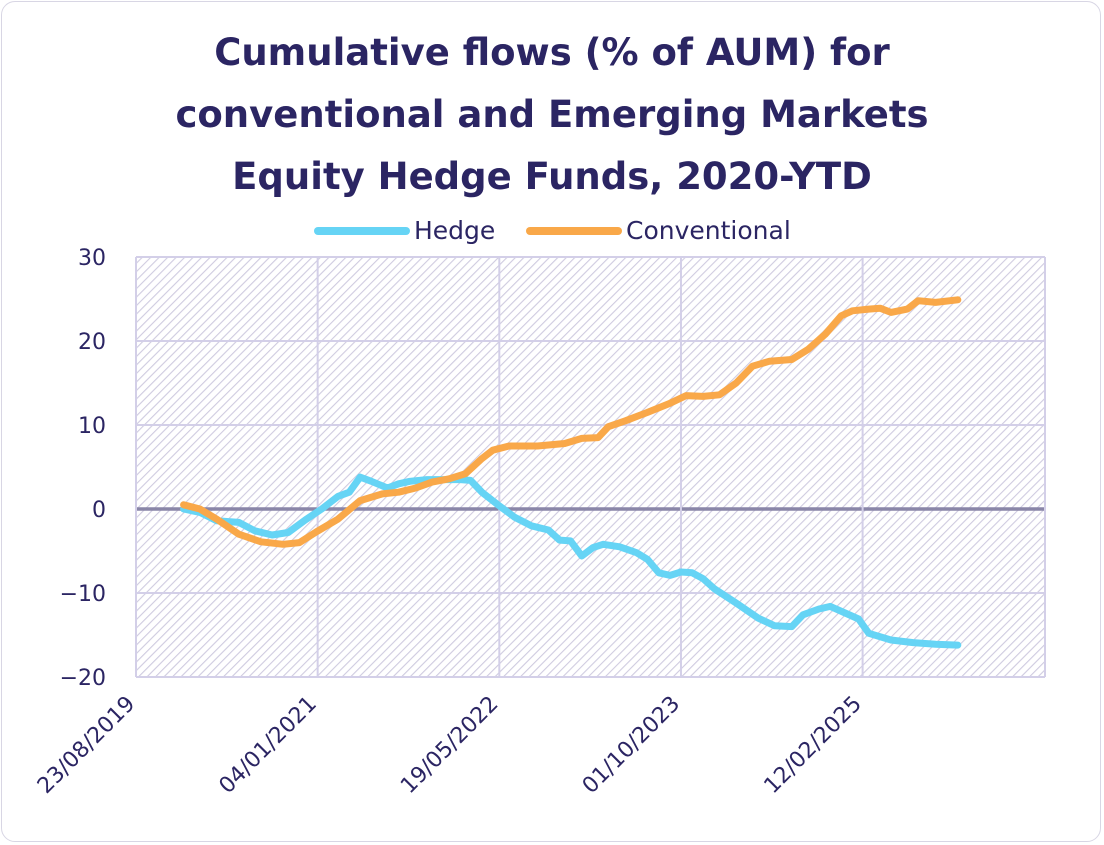  Describe the element at coordinates (449, 745) in the screenshot. I see `x-tick-label: 19/05/2022` at that location.